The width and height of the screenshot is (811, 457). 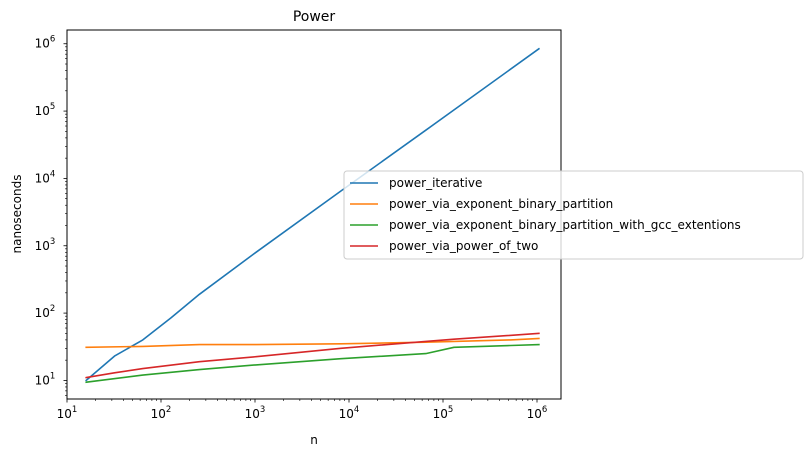 I want to click on x-tick-label: 10⁶, so click(x=537, y=413).